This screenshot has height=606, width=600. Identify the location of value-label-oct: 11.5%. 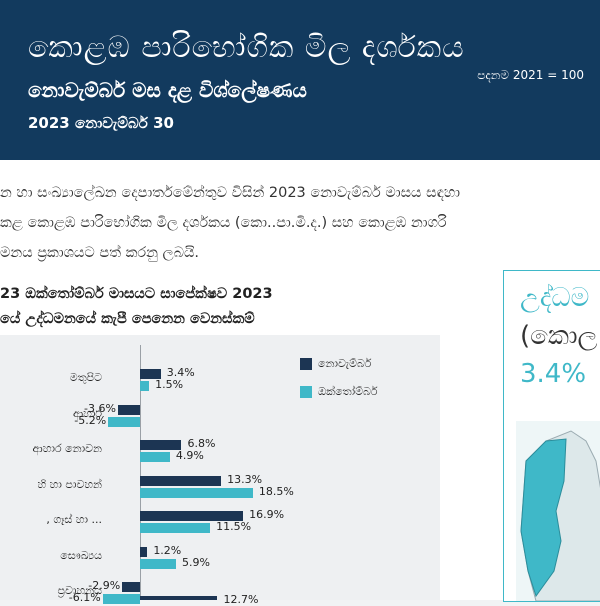
(234, 526).